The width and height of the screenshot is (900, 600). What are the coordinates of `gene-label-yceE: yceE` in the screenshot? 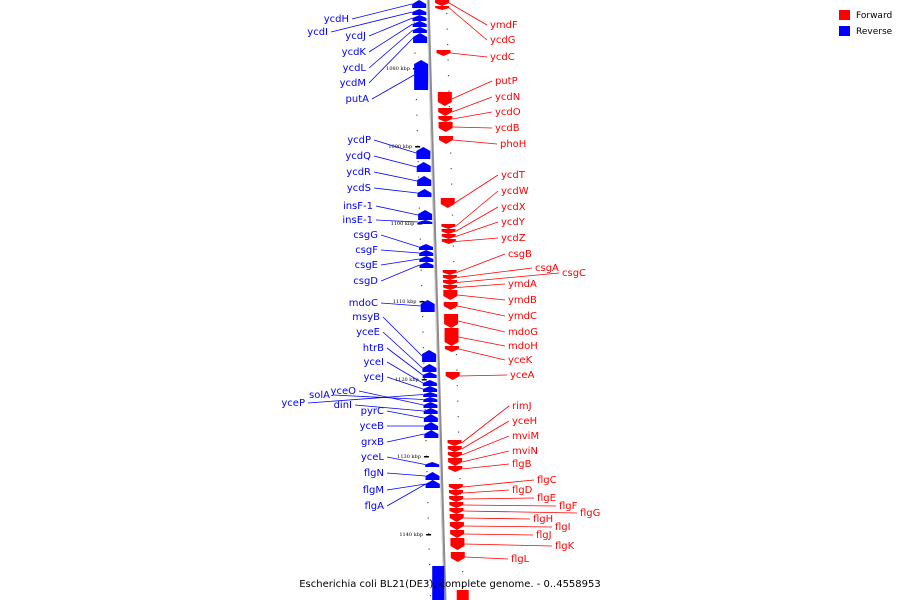 It's located at (368, 332).